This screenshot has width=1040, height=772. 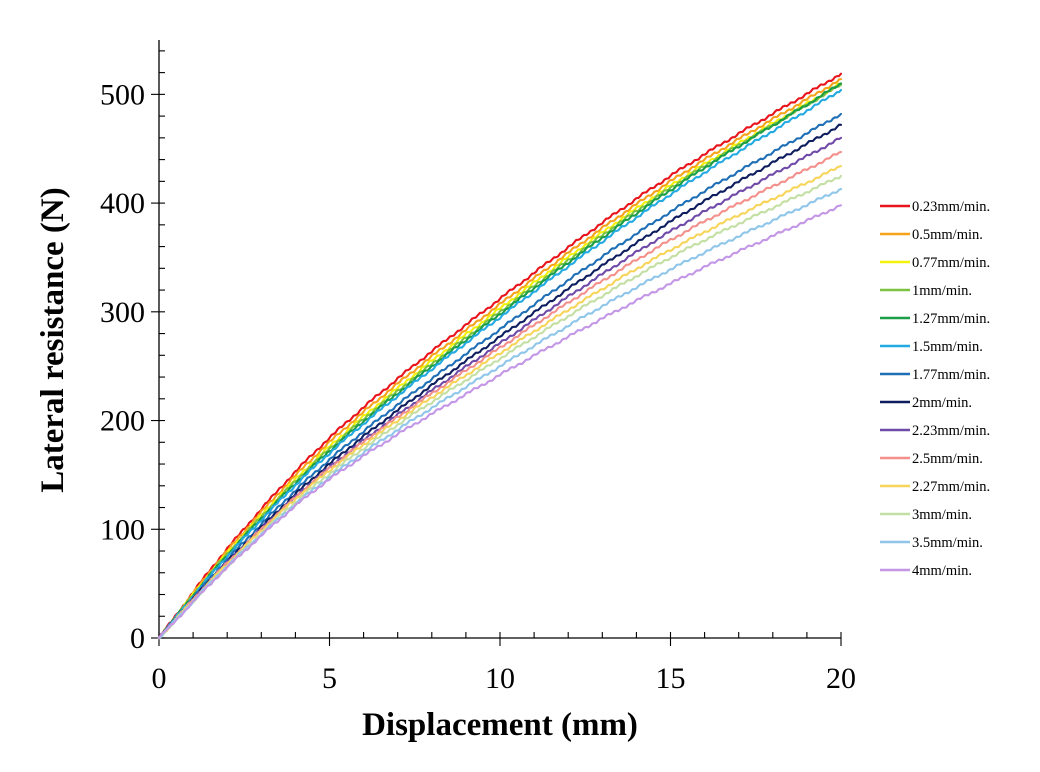 I want to click on legend-label: 2.27mm/min., so click(x=951, y=487).